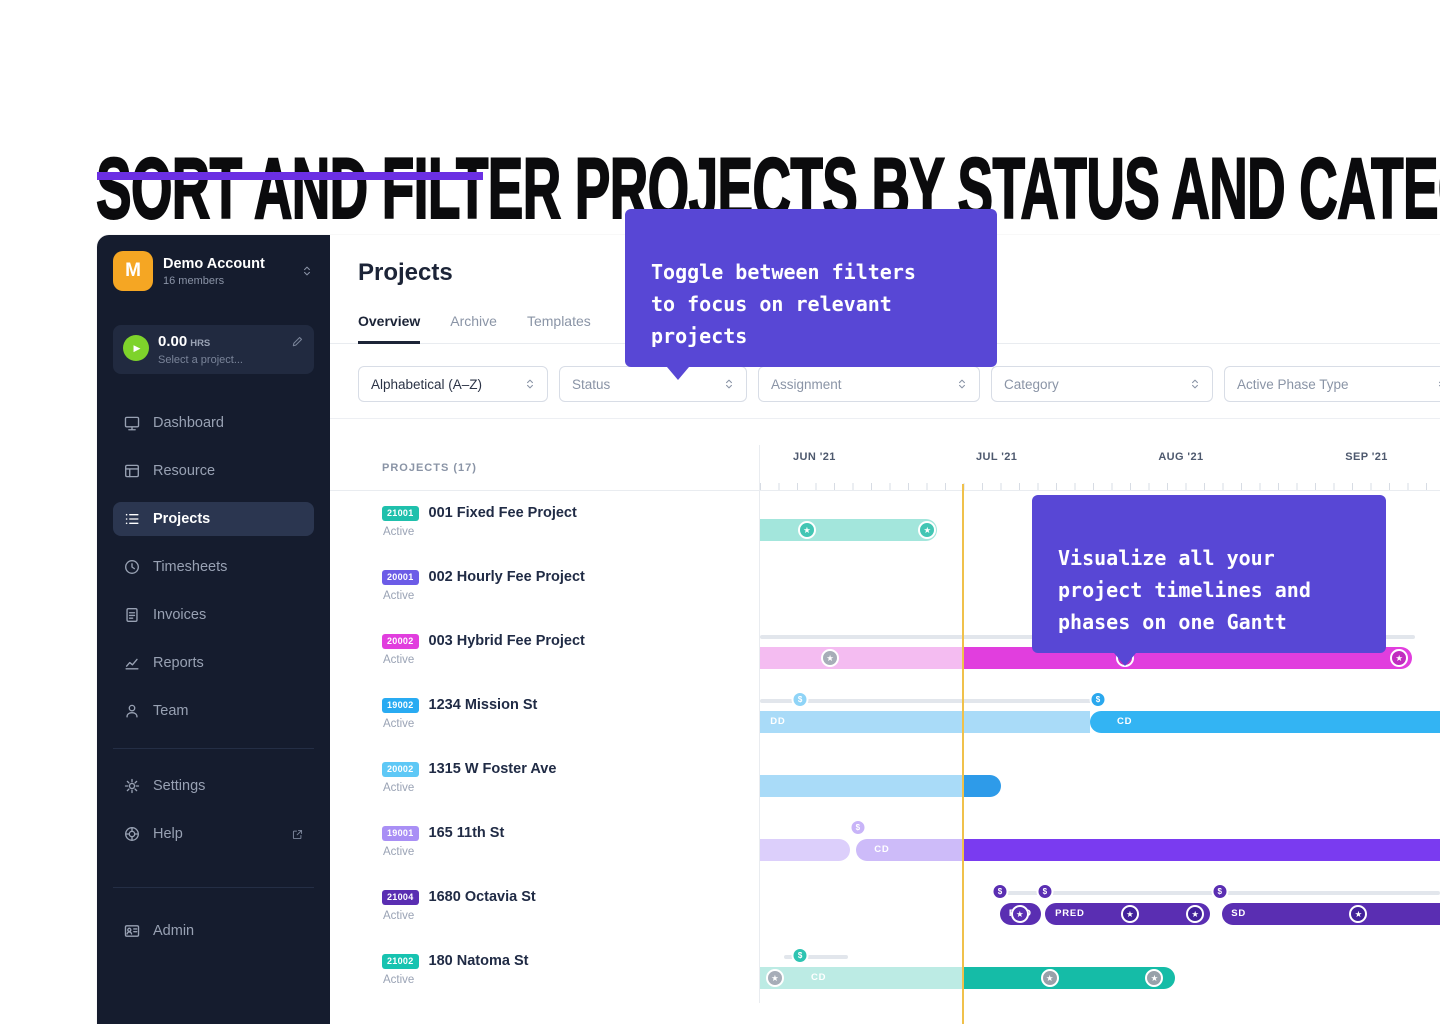  What do you see at coordinates (558, 321) in the screenshot?
I see `tab-templates: Templates` at bounding box center [558, 321].